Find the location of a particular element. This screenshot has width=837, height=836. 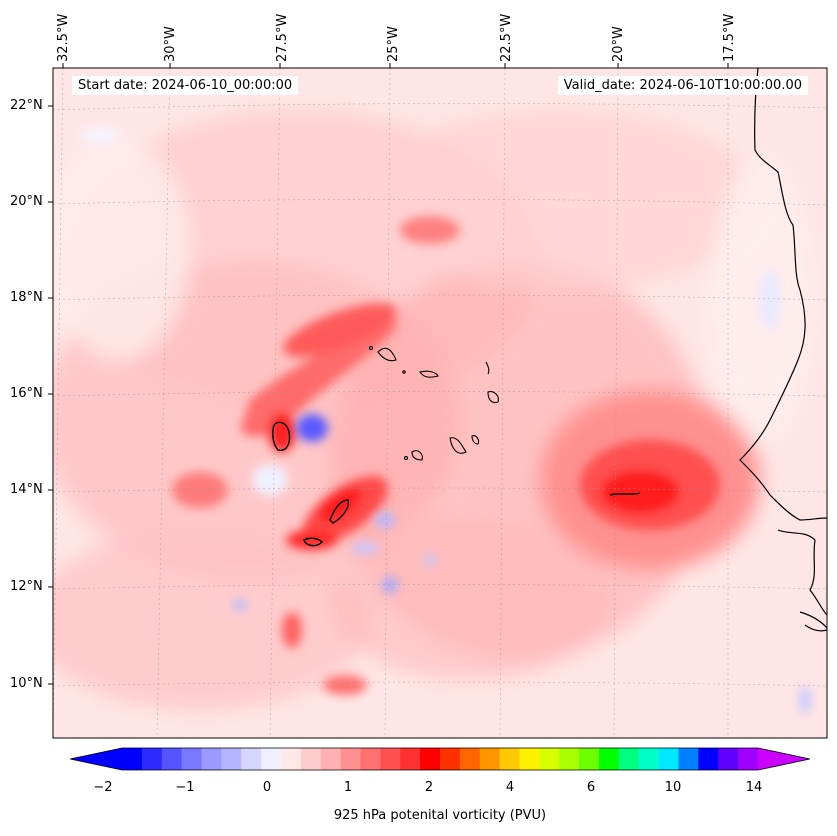

lon-label: 30°W is located at coordinates (170, 44).